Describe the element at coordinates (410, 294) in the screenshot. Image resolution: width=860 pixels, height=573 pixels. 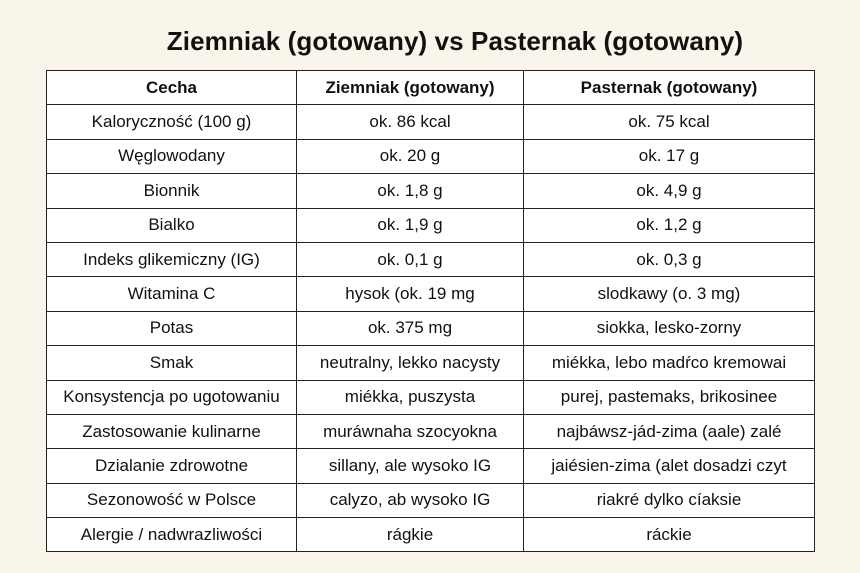
I see `cell-potato: hysok (ok. 19 mg` at that location.